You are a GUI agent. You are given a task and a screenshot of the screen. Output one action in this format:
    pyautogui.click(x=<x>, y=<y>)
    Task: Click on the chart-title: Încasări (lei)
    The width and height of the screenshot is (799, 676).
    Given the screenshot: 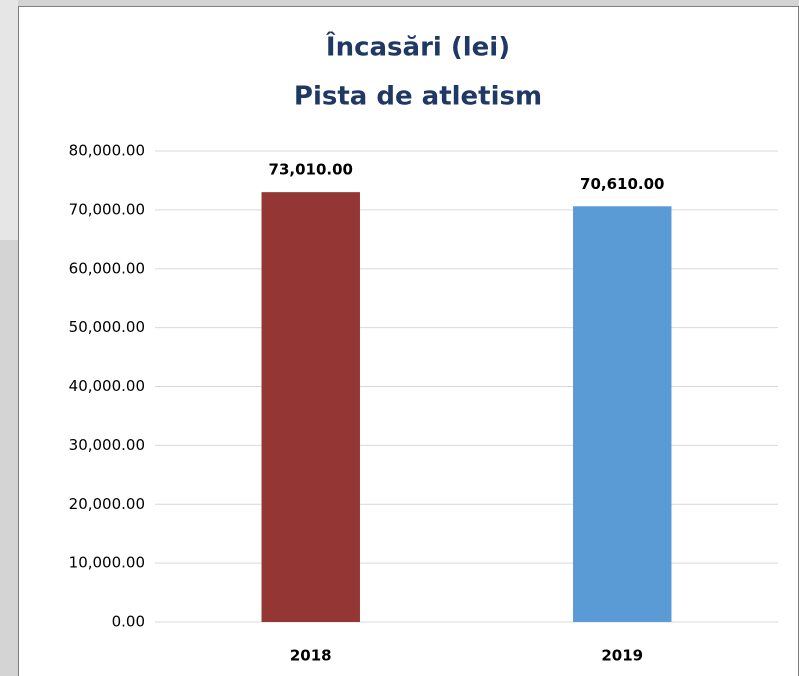 What is the action you would take?
    pyautogui.click(x=418, y=47)
    